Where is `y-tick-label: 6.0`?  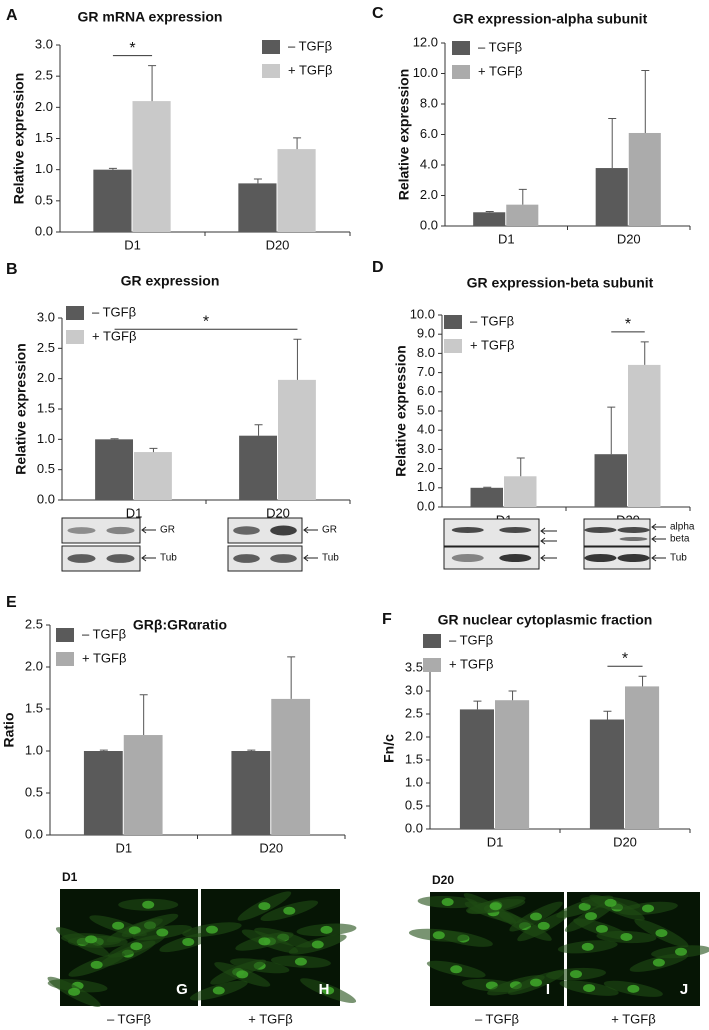
y-tick-label: 6.0 is located at coordinates (426, 390).